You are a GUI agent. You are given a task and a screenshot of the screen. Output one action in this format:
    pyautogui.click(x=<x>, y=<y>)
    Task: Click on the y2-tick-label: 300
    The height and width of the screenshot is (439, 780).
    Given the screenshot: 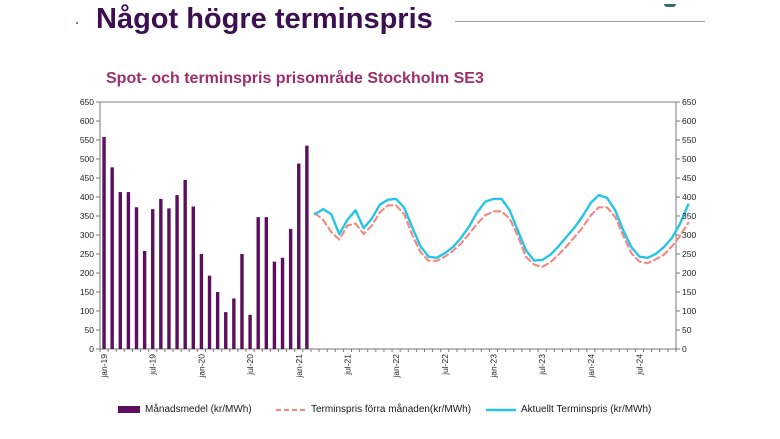 What is the action you would take?
    pyautogui.click(x=689, y=235)
    